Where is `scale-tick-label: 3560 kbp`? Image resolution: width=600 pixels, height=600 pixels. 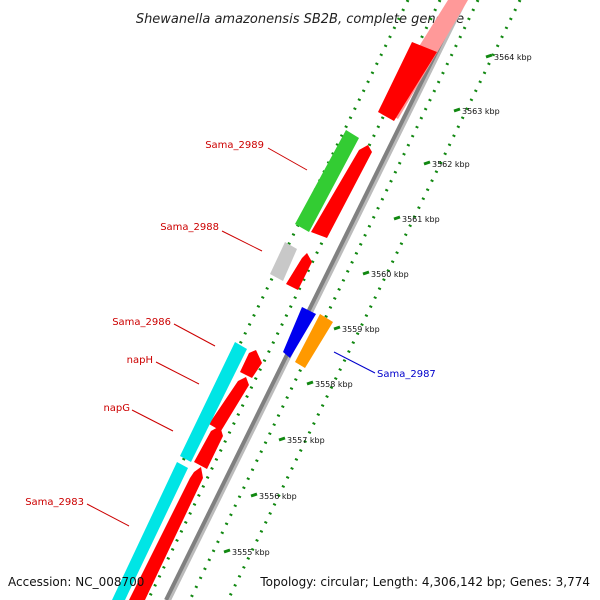
scale-tick-label: 3560 kbp is located at coordinates (390, 274).